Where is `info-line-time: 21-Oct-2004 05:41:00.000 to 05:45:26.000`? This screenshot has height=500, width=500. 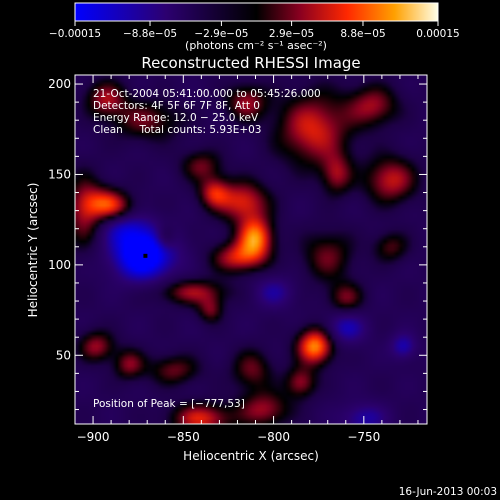 info-line-time: 21-Oct-2004 05:41:00.000 to 05:45:26.000 is located at coordinates (207, 94).